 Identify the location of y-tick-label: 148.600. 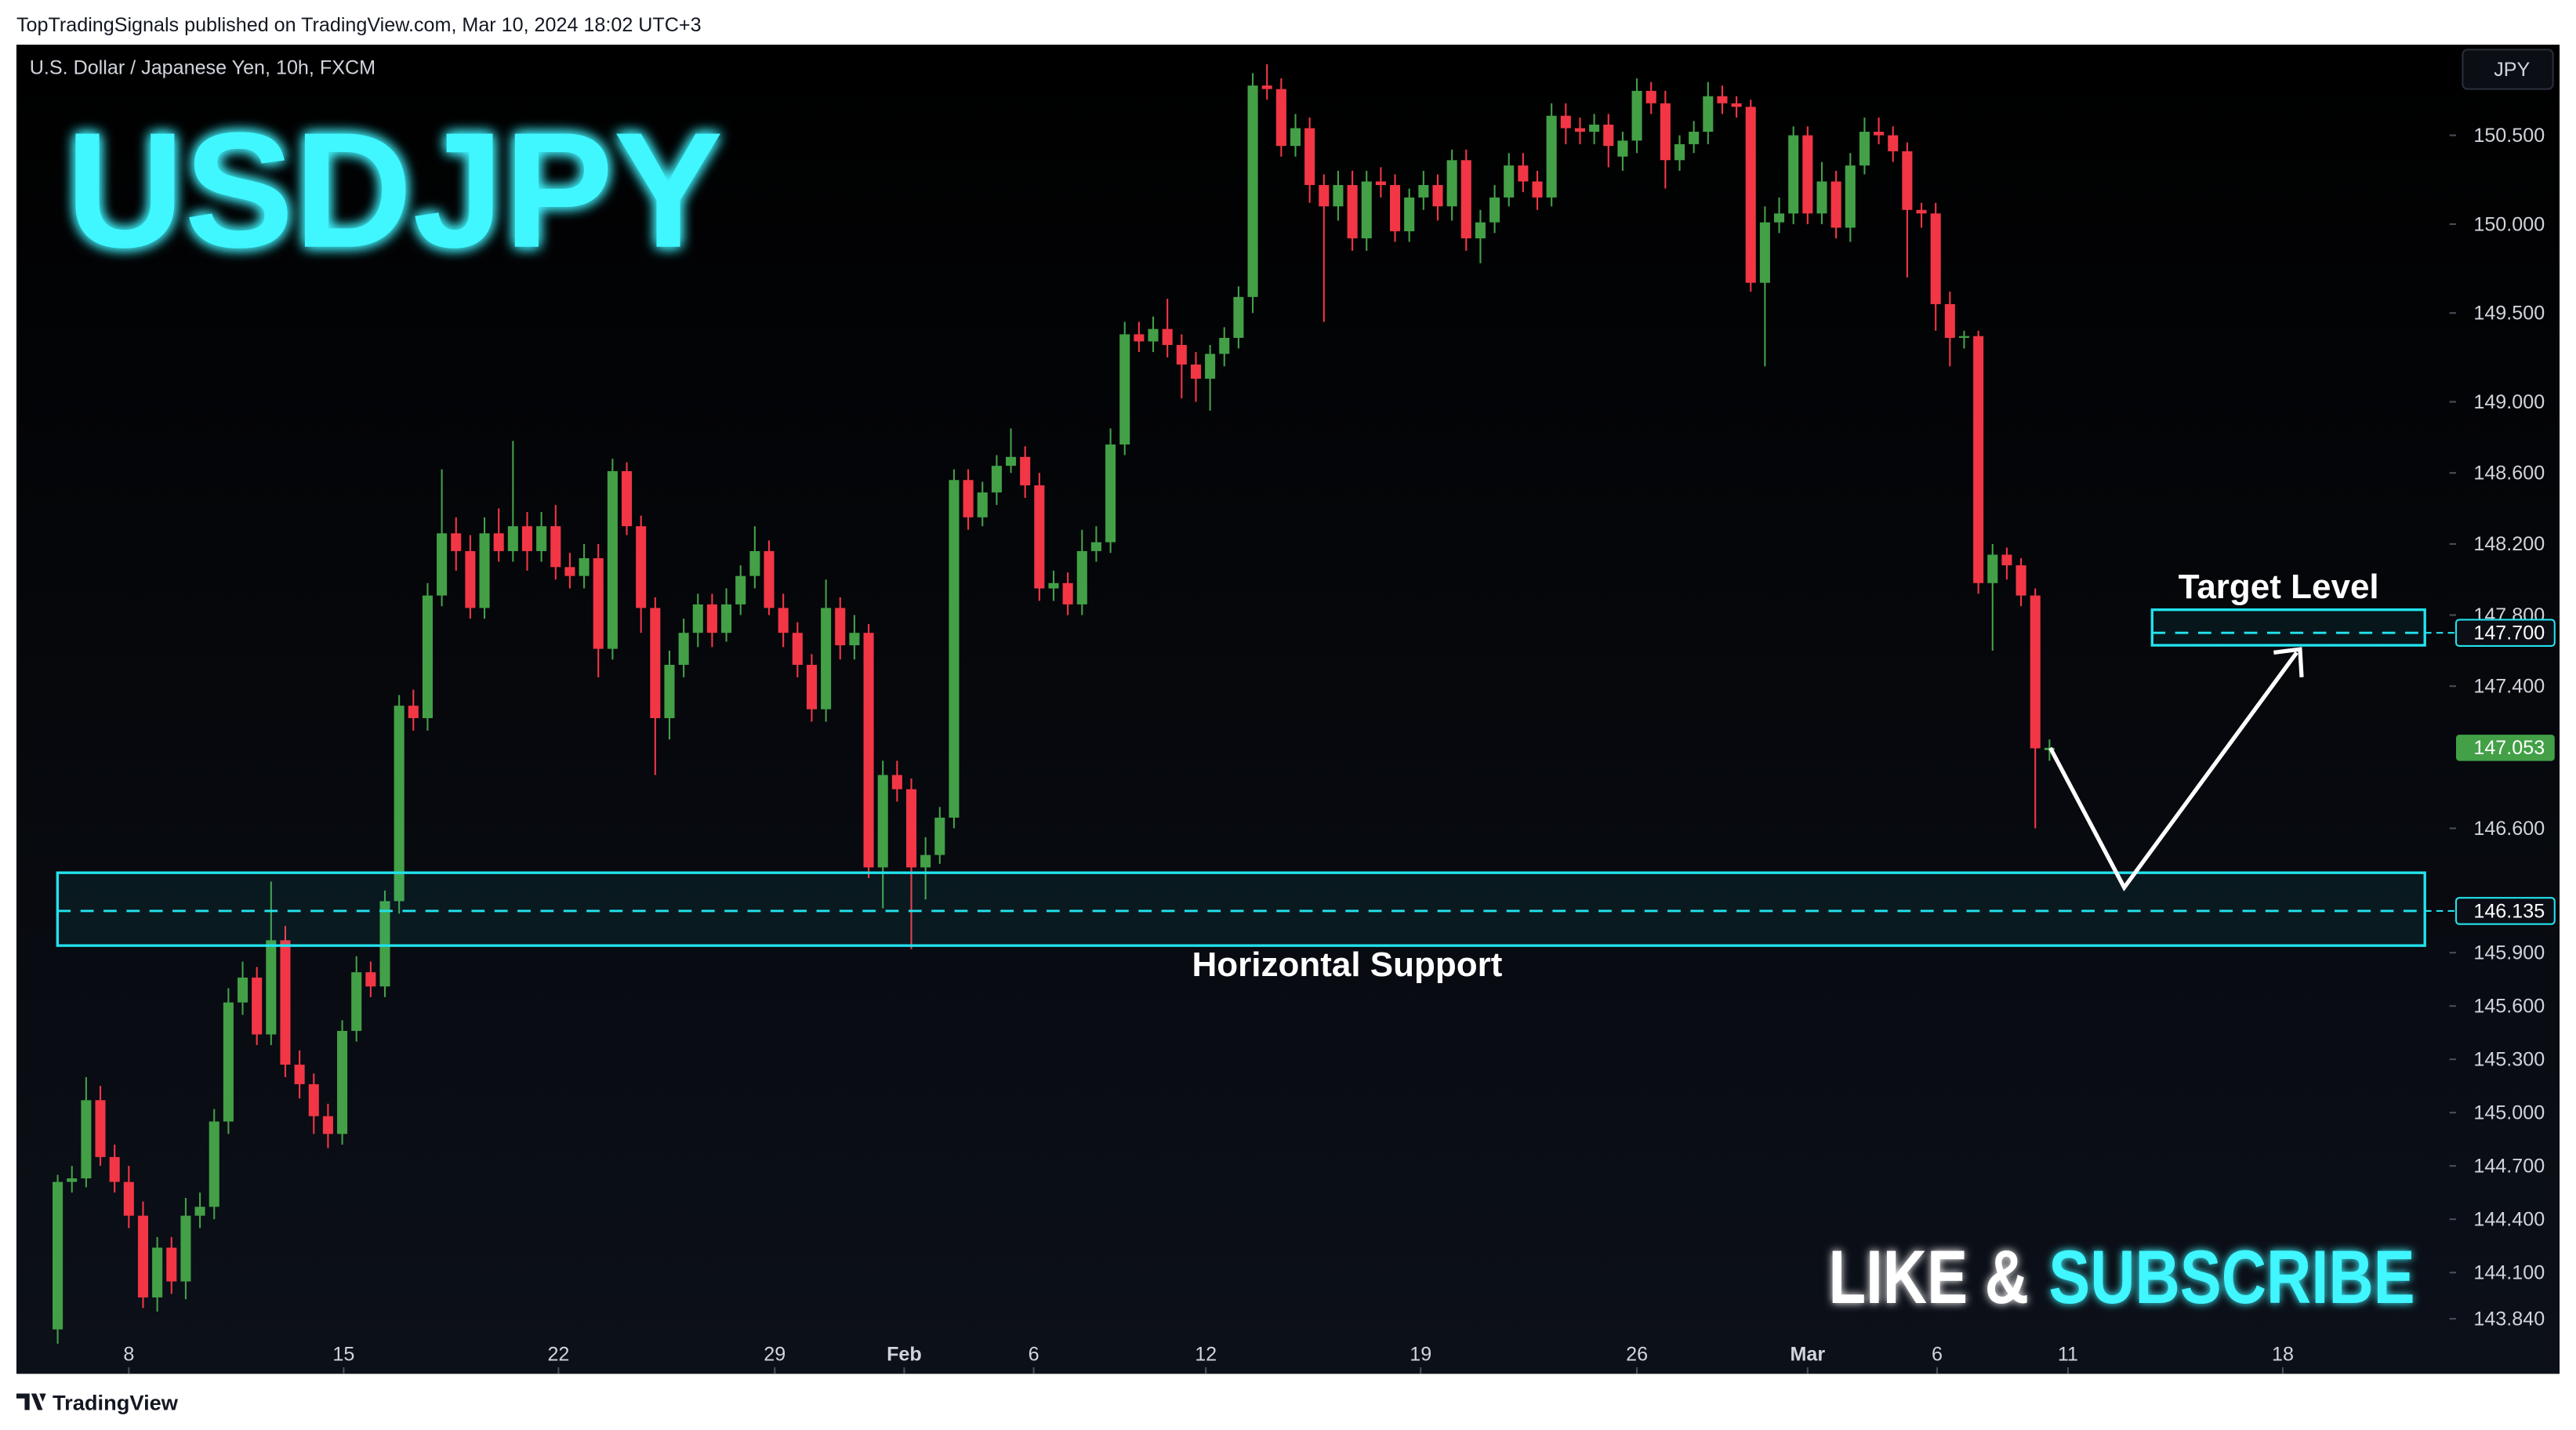
(2509, 474).